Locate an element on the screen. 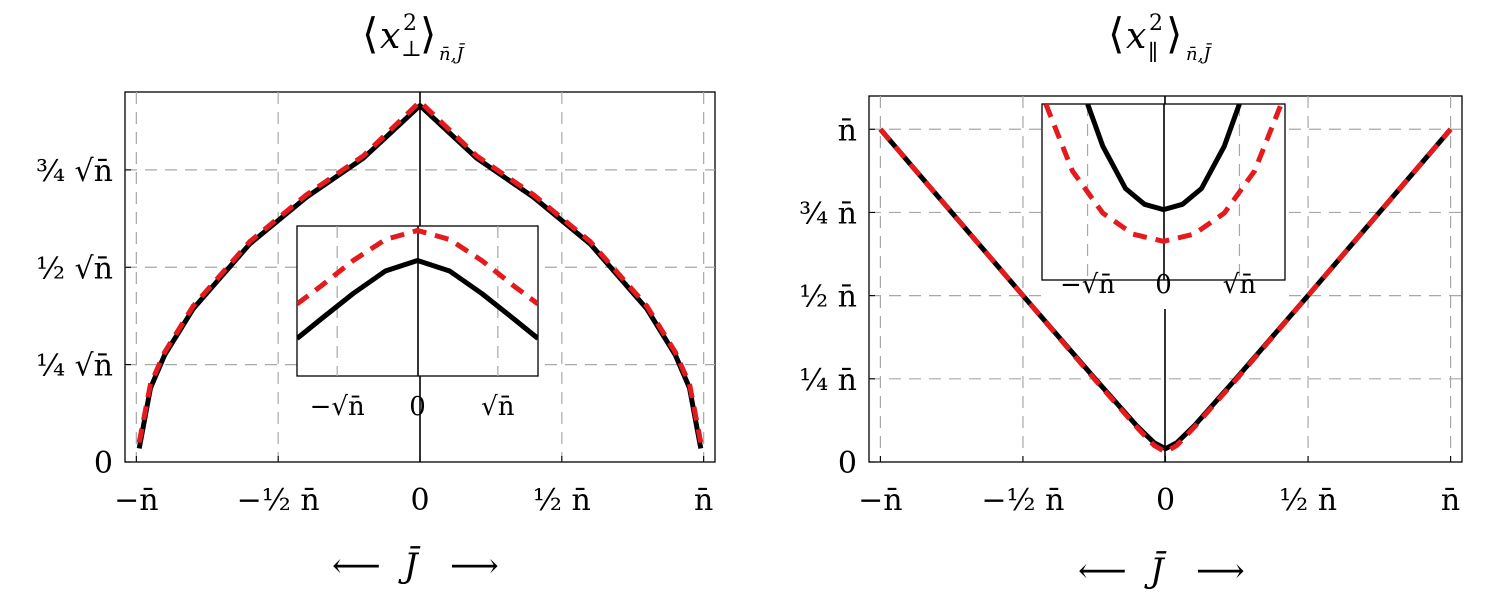  xlabel-left-var: J̄ is located at coordinates (409, 565).